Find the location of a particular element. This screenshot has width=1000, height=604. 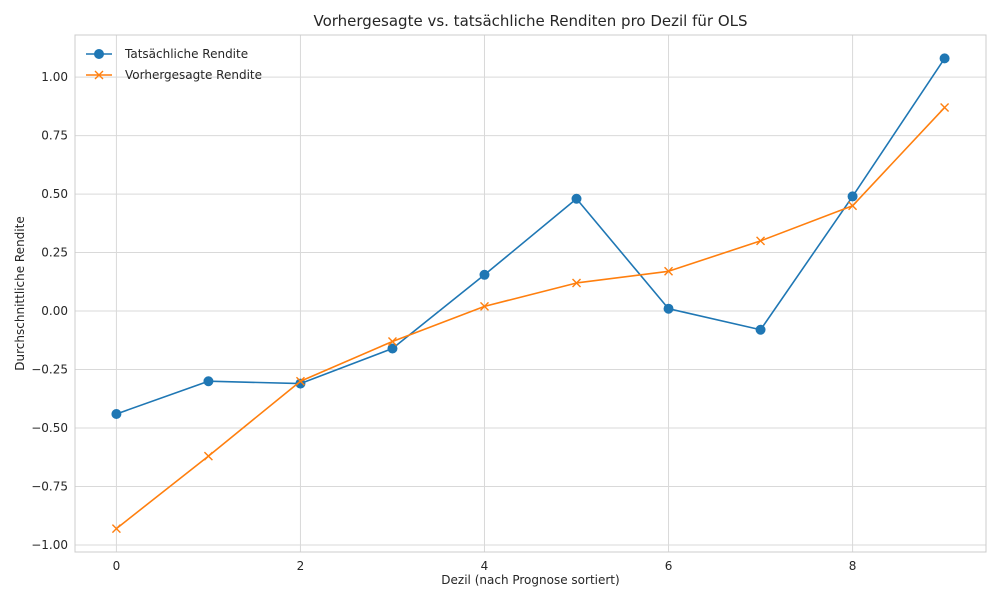

y-tick-label: 0.75 is located at coordinates (54, 136).